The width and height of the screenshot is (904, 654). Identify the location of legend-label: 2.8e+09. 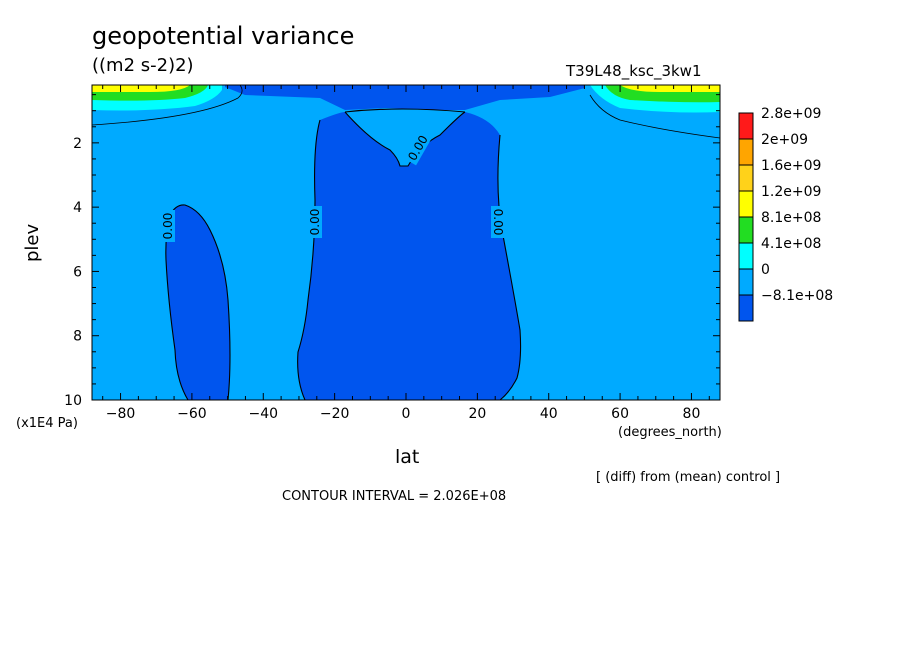
(791, 114).